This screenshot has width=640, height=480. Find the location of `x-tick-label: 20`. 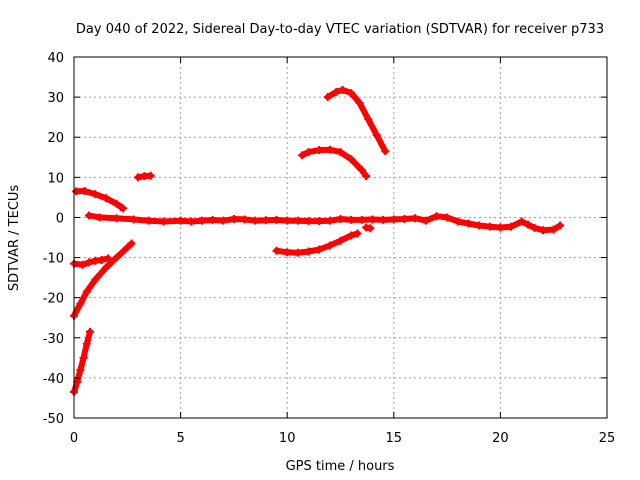

x-tick-label: 20 is located at coordinates (500, 438).